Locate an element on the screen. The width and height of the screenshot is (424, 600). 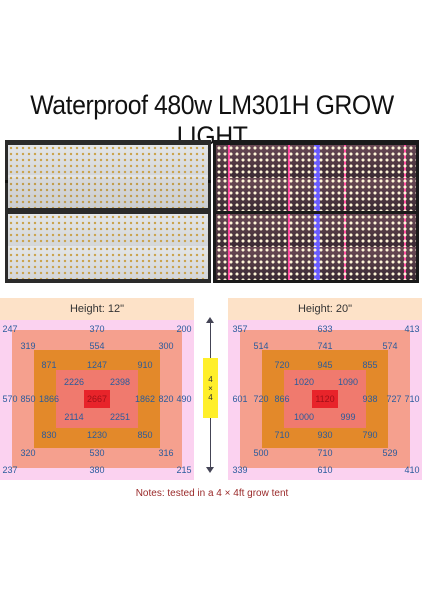
notes-text: Notes: tested in a 4 × 4ft grow tent is located at coordinates (212, 493).